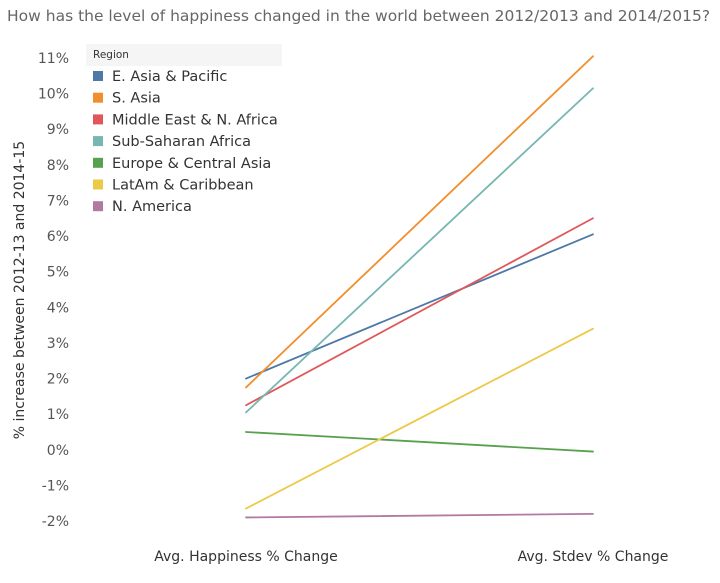 This screenshot has width=720, height=583. I want to click on legend-item: S. Asia, so click(127, 99).